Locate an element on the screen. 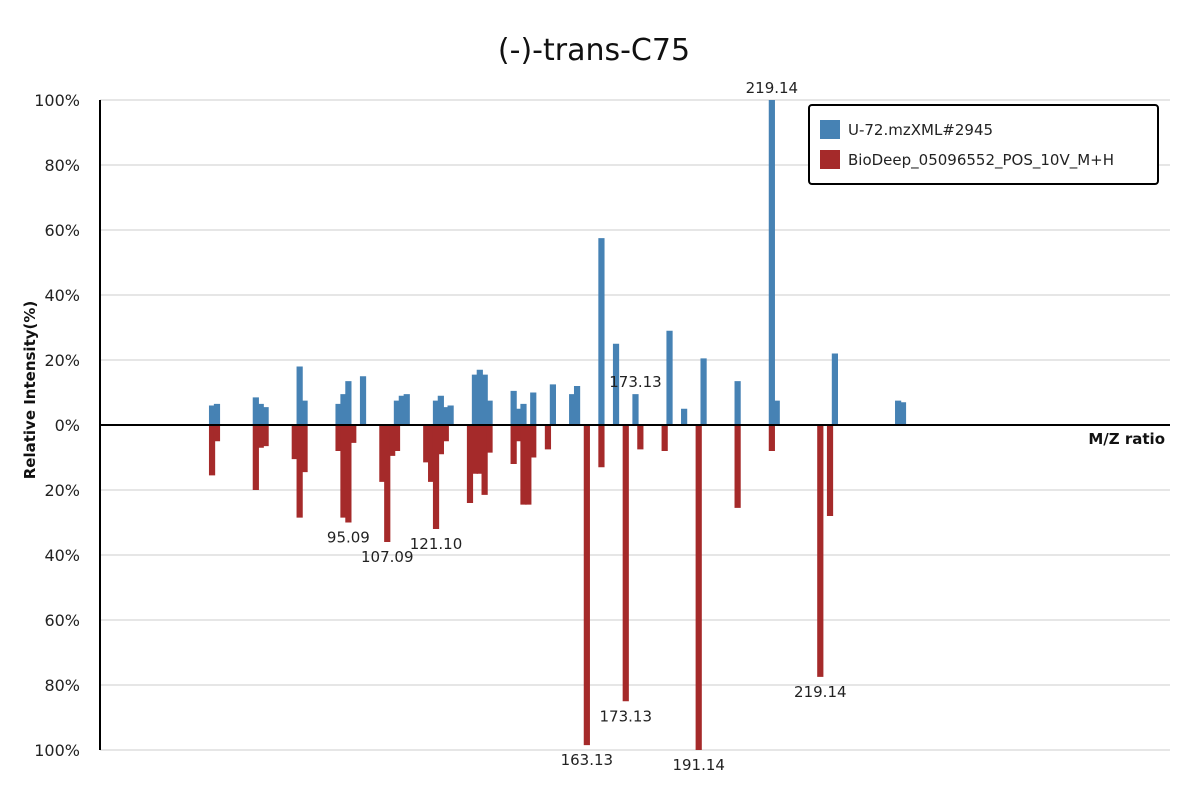  legend-label-reference: BioDeep_05096552_POS_10V_M+H is located at coordinates (981, 160).